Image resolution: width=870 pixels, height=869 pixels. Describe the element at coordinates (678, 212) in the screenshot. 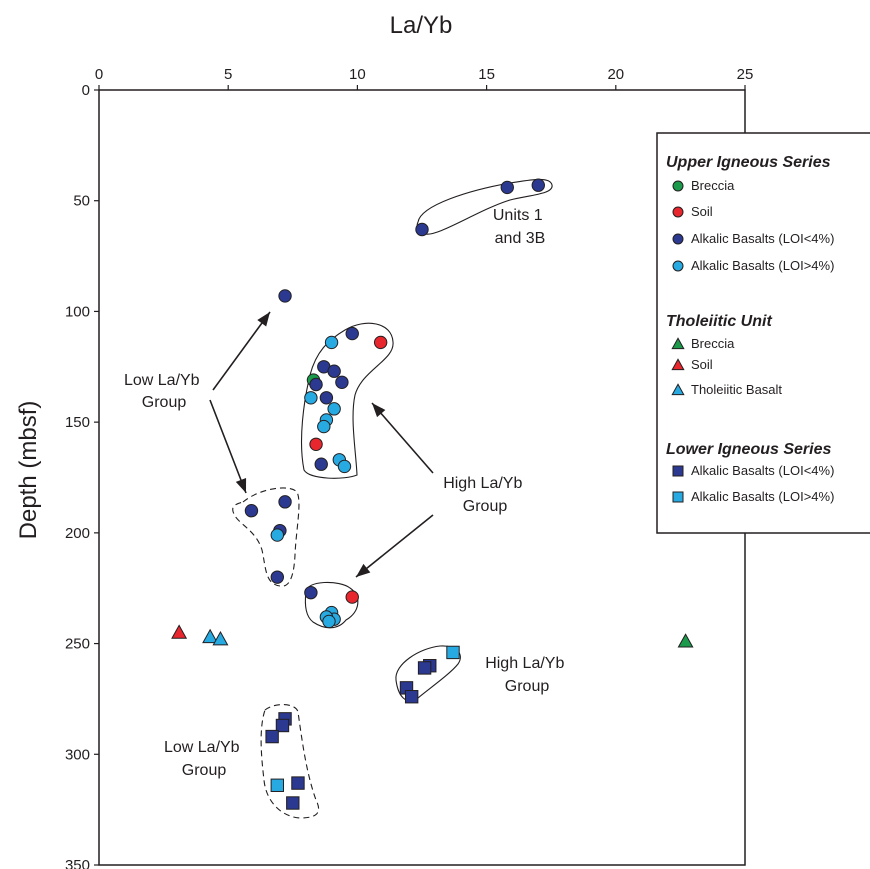

I see `legend-marker-upper-igneous-series-soil` at that location.